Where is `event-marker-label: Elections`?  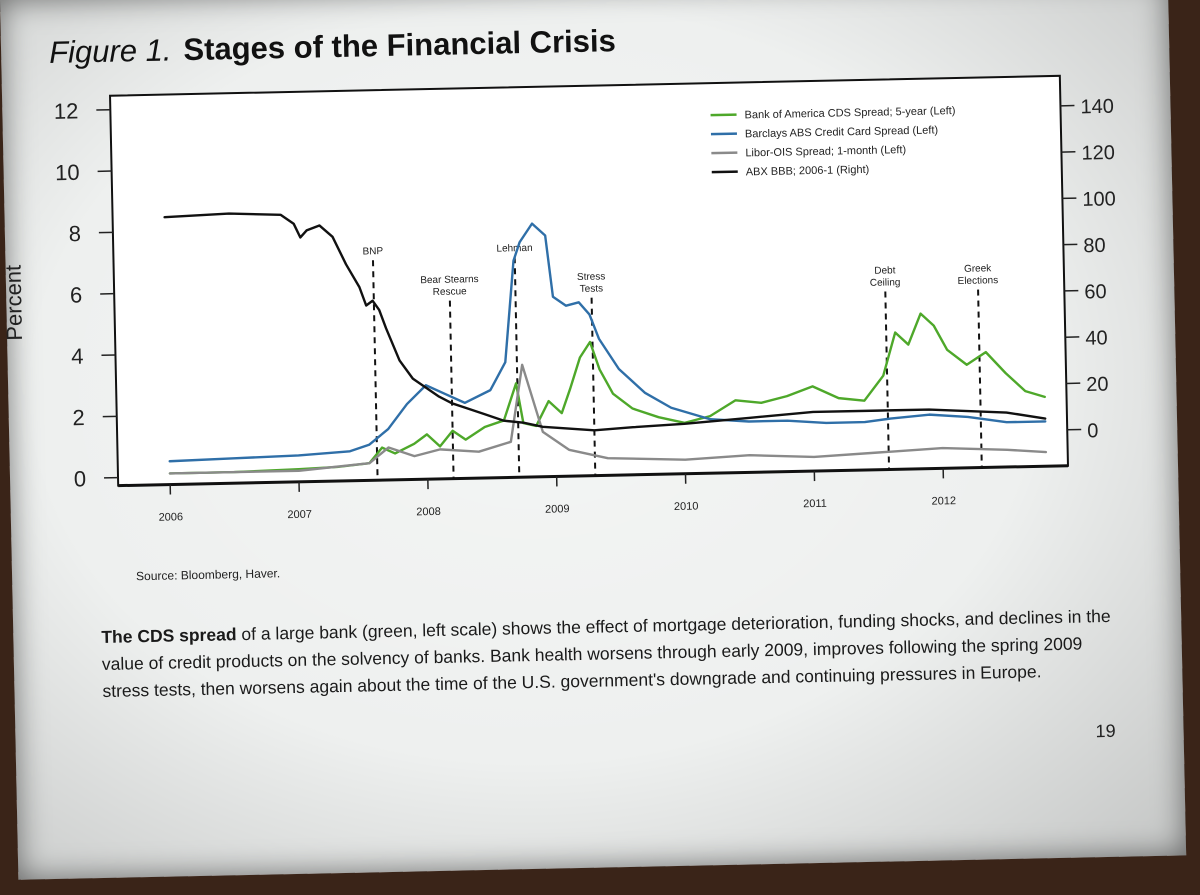
event-marker-label: Elections is located at coordinates (978, 281).